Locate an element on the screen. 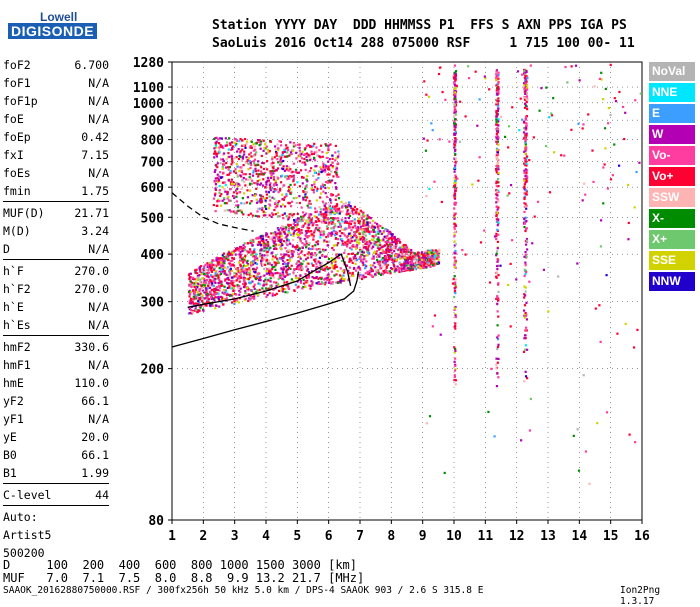 The width and height of the screenshot is (700, 607). legend-item: NNE is located at coordinates (672, 92).